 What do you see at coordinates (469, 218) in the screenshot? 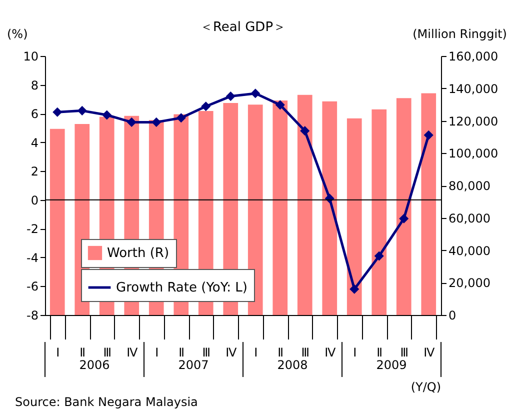
I see `y2-tick-label: 60,000` at bounding box center [469, 218].